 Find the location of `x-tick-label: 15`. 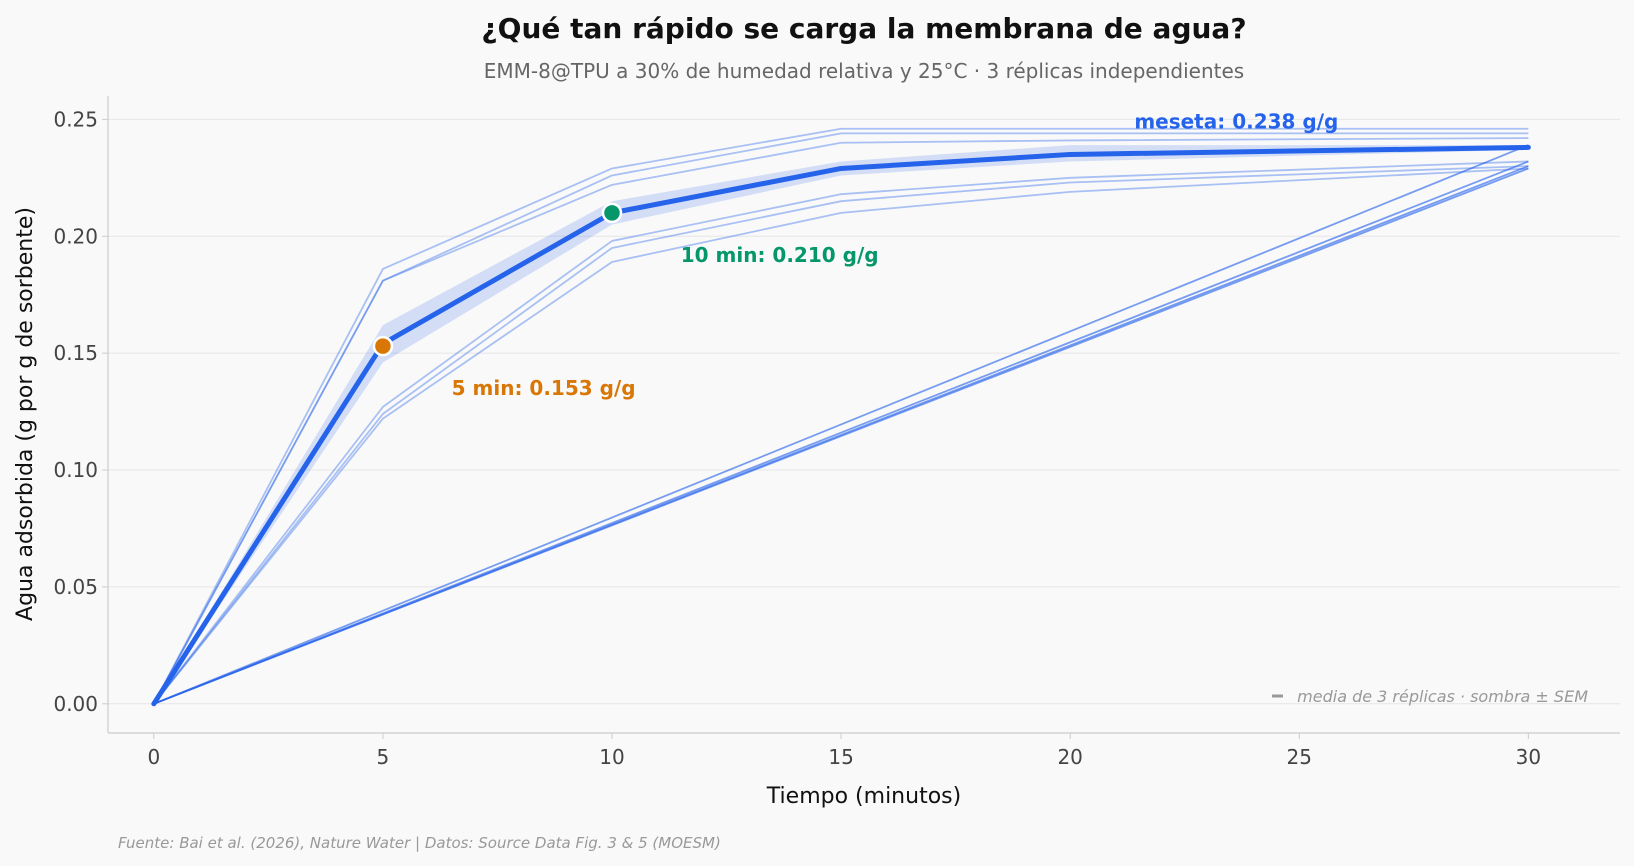

x-tick-label: 15 is located at coordinates (840, 757).